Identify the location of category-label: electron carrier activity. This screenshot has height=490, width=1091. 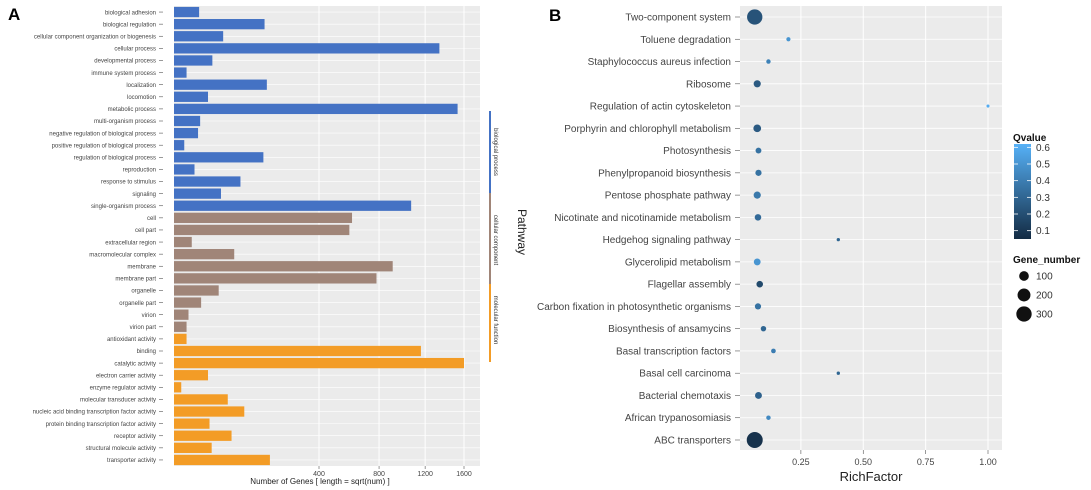
(126, 376).